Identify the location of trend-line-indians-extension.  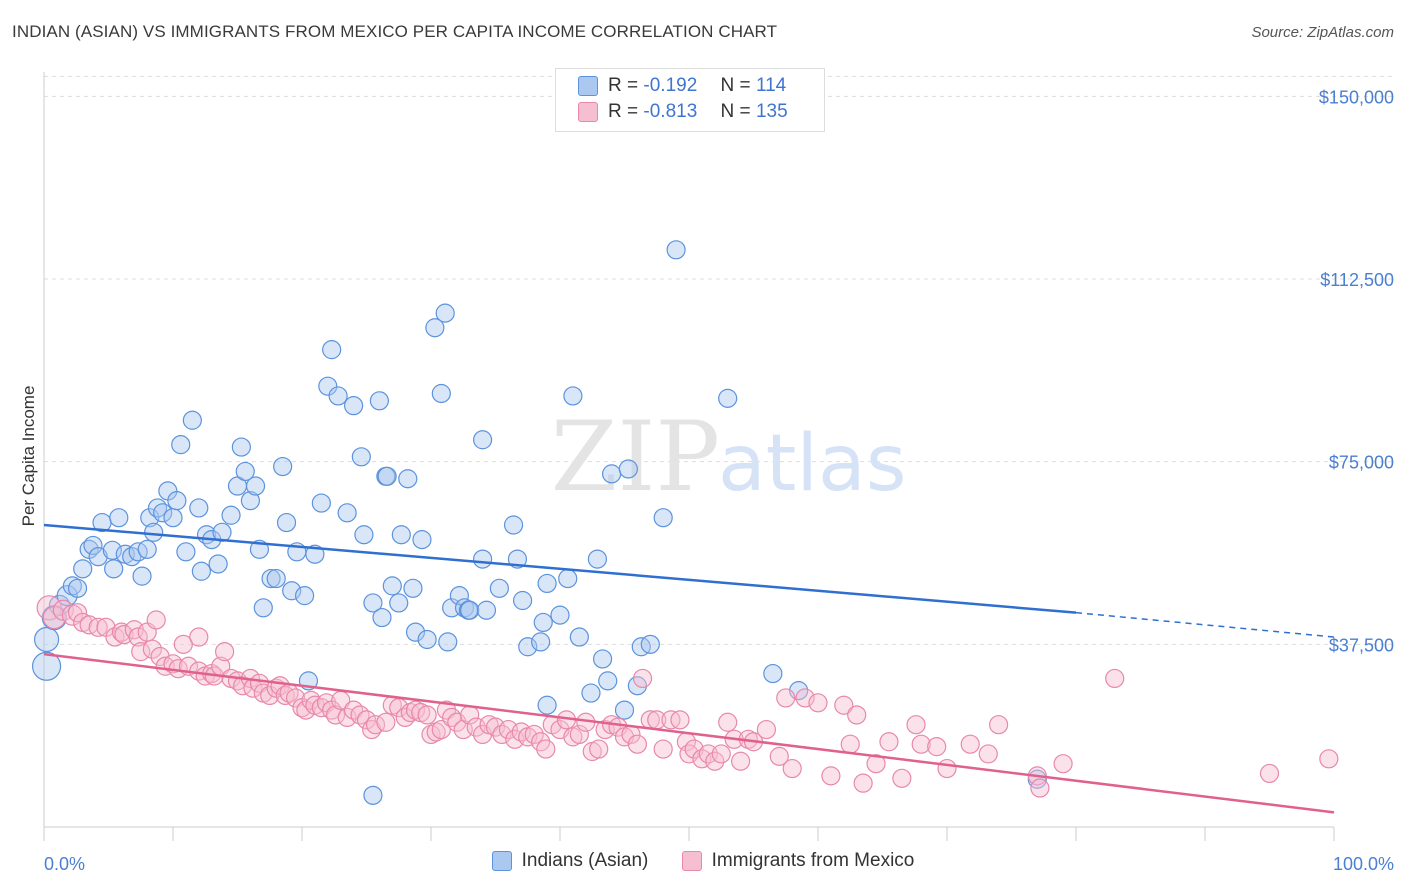
(1205, 624).